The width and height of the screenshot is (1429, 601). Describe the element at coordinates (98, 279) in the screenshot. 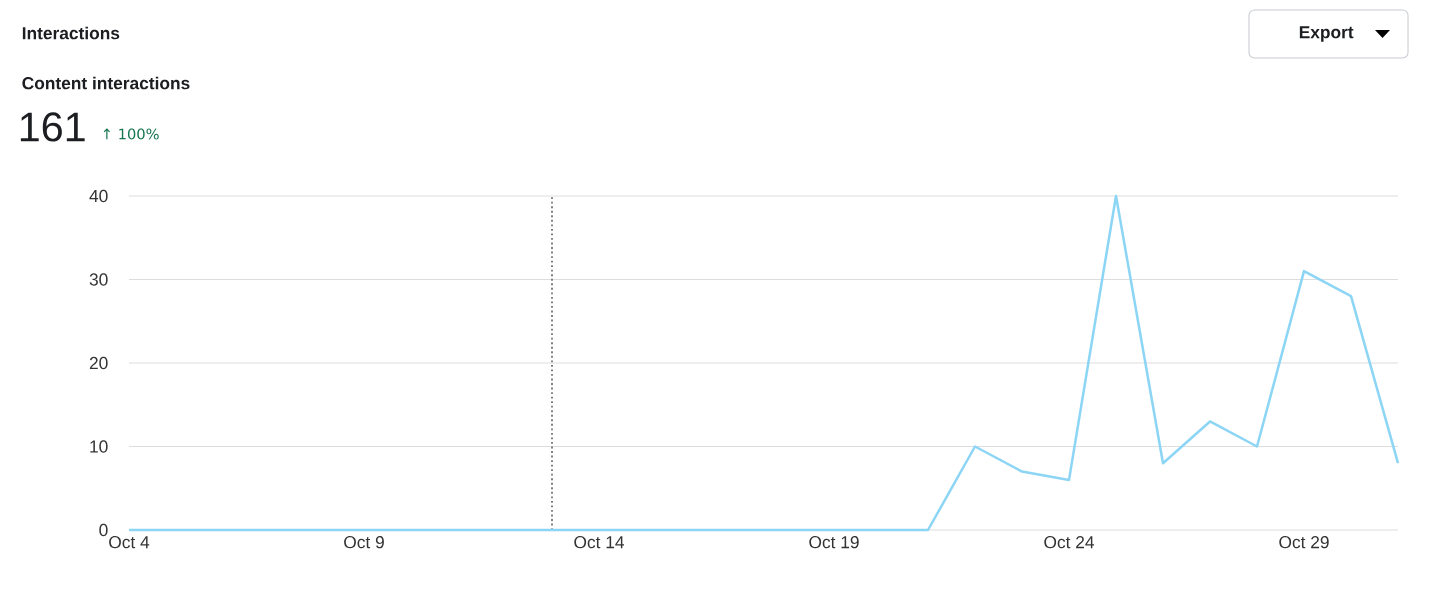

I see `y-tick-label: 30` at that location.